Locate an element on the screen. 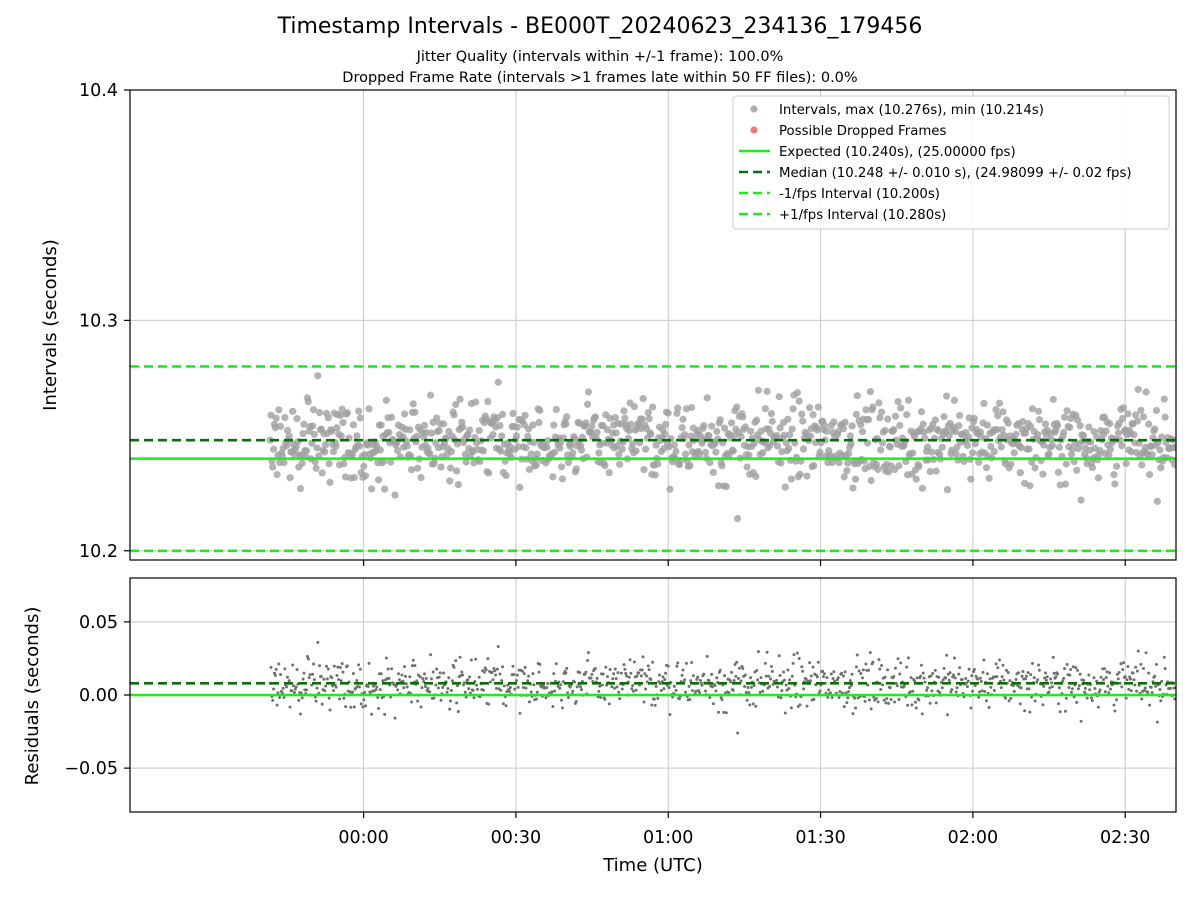 The width and height of the screenshot is (1200, 900). legend-entry: Expected (10.240s), (25.00000 fps) is located at coordinates (897, 152).